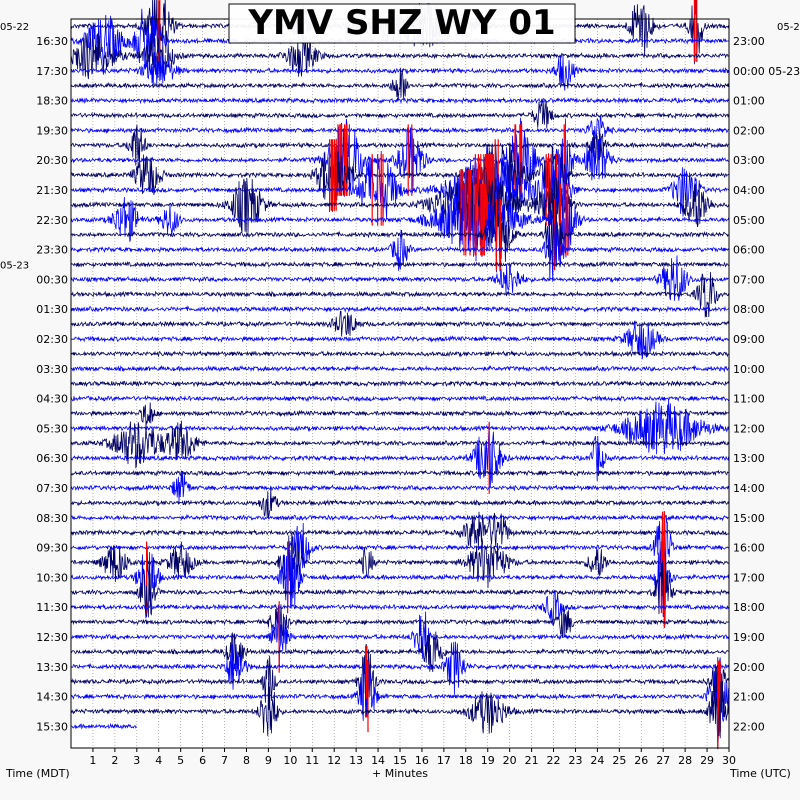 This screenshot has height=800, width=800. What do you see at coordinates (788, 27) in the screenshot?
I see `right-date-label: 05-2` at bounding box center [788, 27].